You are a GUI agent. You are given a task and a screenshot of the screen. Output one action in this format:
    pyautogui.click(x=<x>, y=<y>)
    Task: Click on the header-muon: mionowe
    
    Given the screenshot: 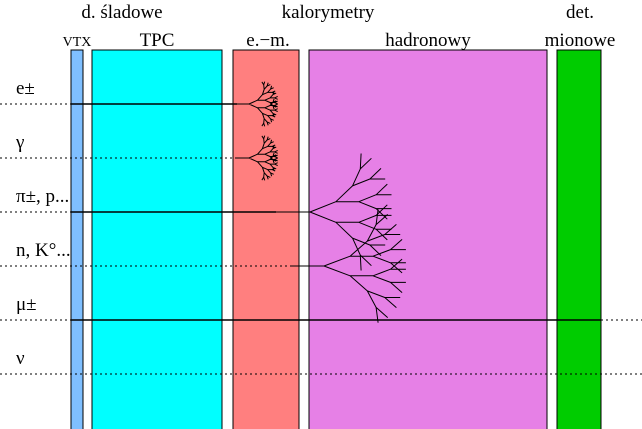 What is the action you would take?
    pyautogui.click(x=580, y=40)
    